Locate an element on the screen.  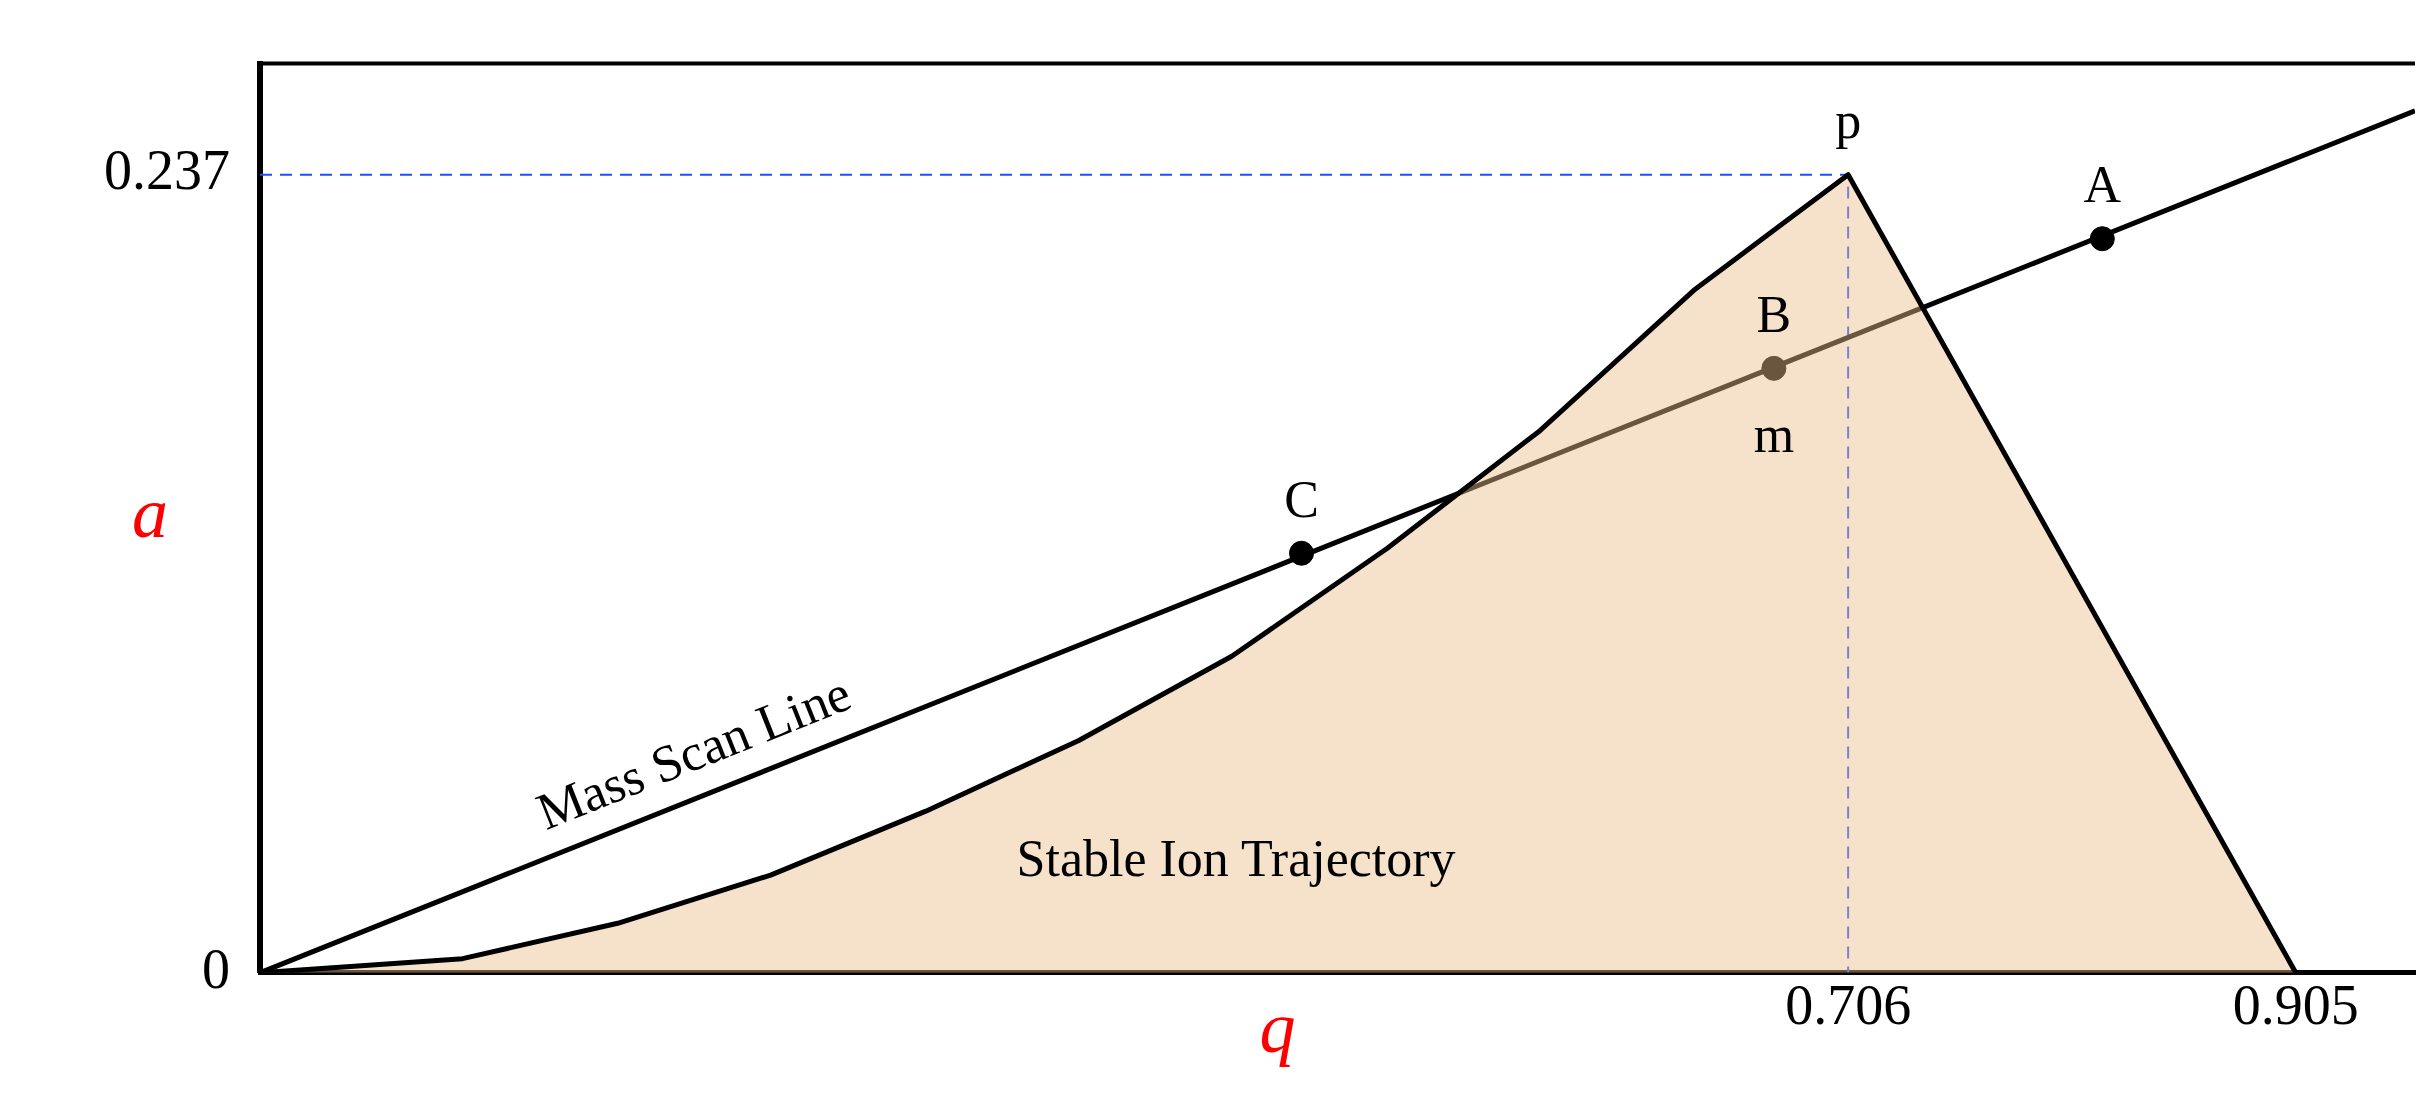
annotation: m is located at coordinates (1774, 435).